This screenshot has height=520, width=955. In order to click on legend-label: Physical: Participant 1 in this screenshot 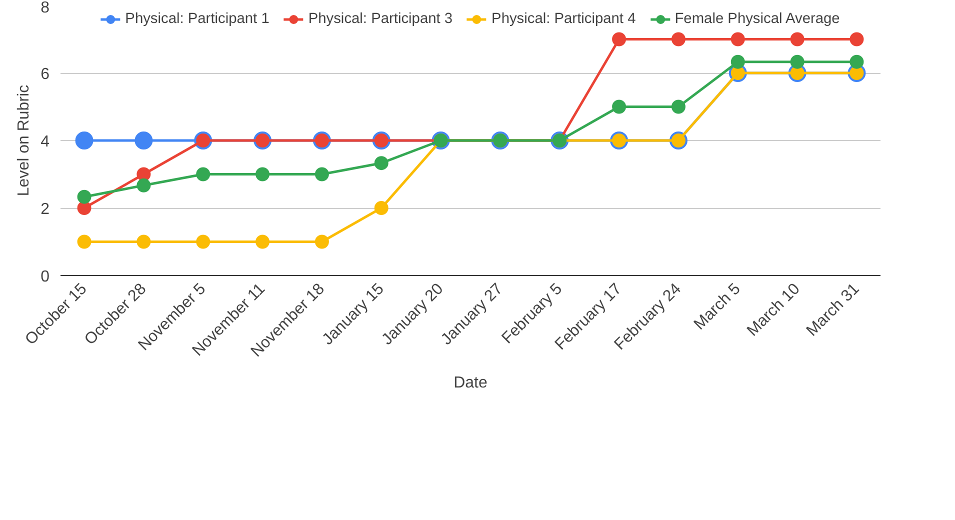, I will do `click(197, 19)`.